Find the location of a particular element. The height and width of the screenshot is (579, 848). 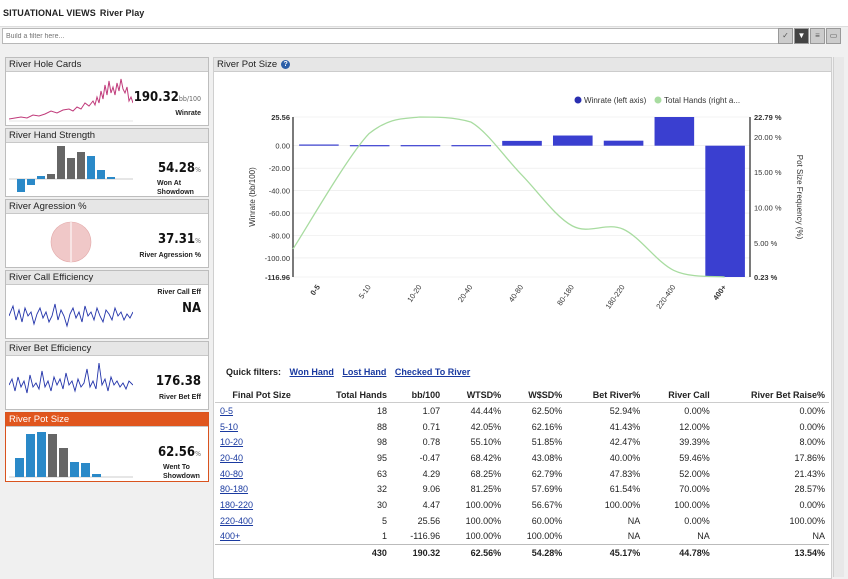

total-cell: 54.28% is located at coordinates (536, 552).